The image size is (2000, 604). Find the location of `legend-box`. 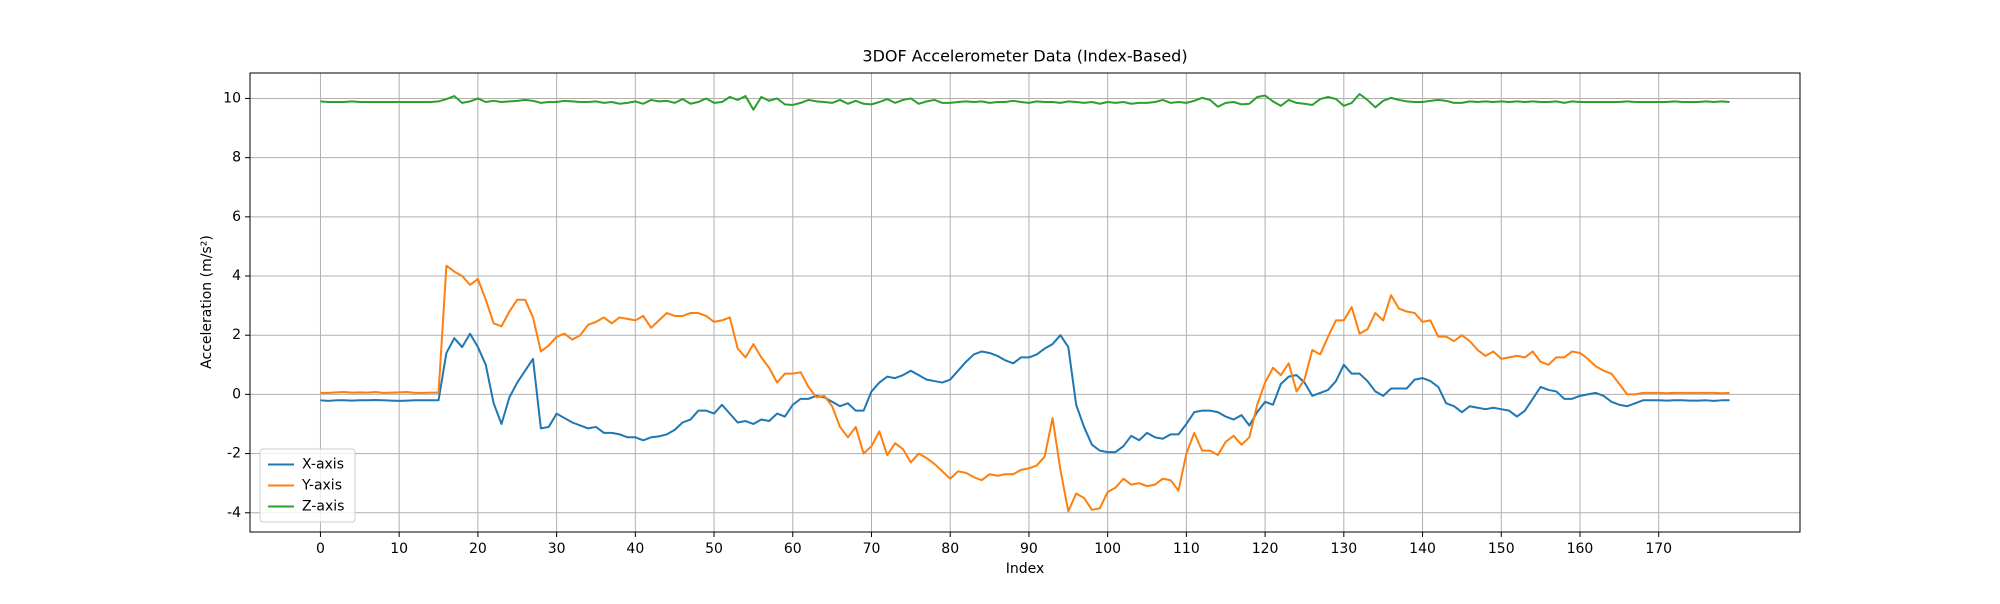

legend-box is located at coordinates (307, 485).